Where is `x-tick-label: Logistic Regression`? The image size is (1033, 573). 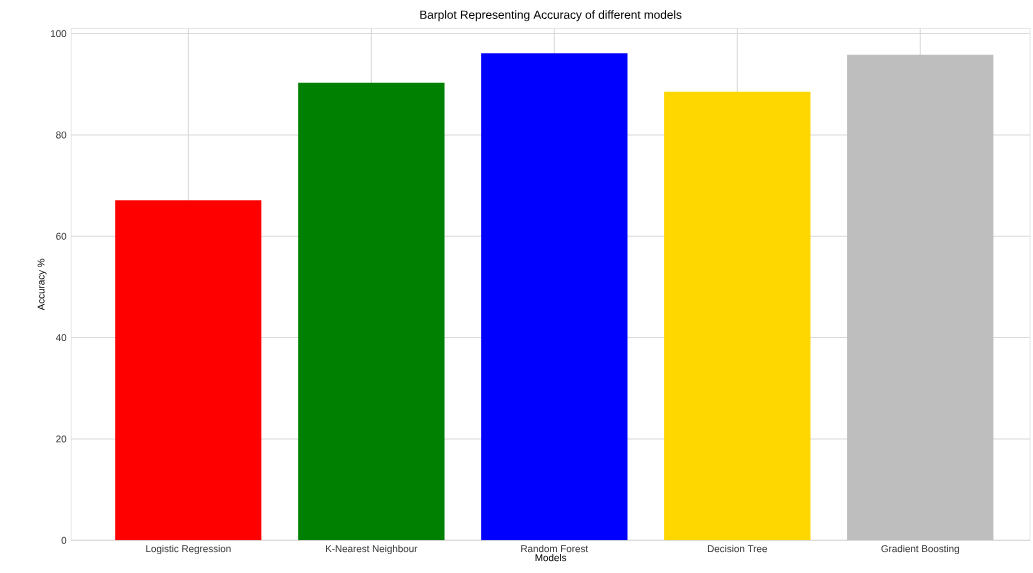
x-tick-label: Logistic Regression is located at coordinates (188, 550).